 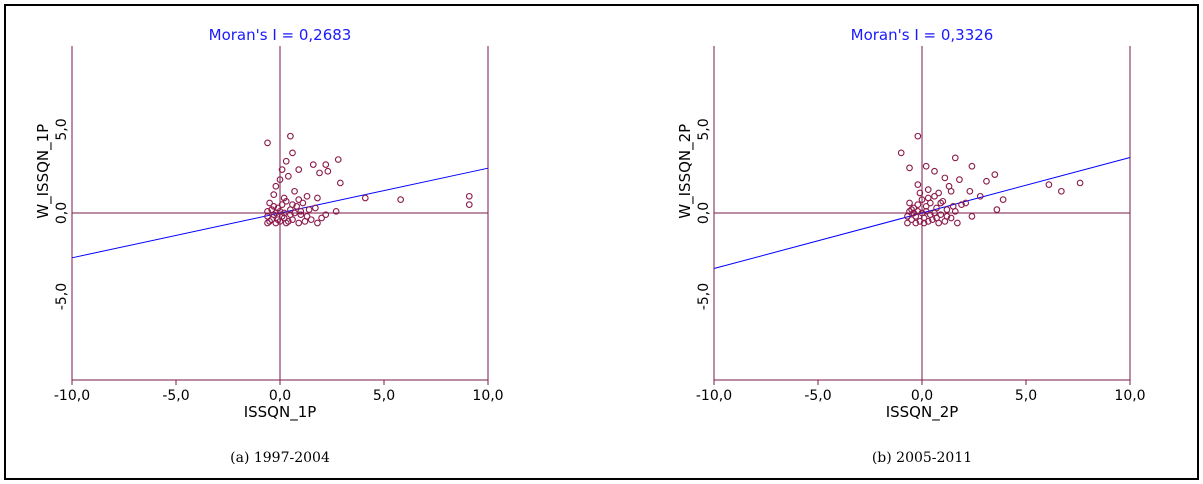 What do you see at coordinates (685, 171) in the screenshot?
I see `y-axis-label: W_ISSQN_2P` at bounding box center [685, 171].